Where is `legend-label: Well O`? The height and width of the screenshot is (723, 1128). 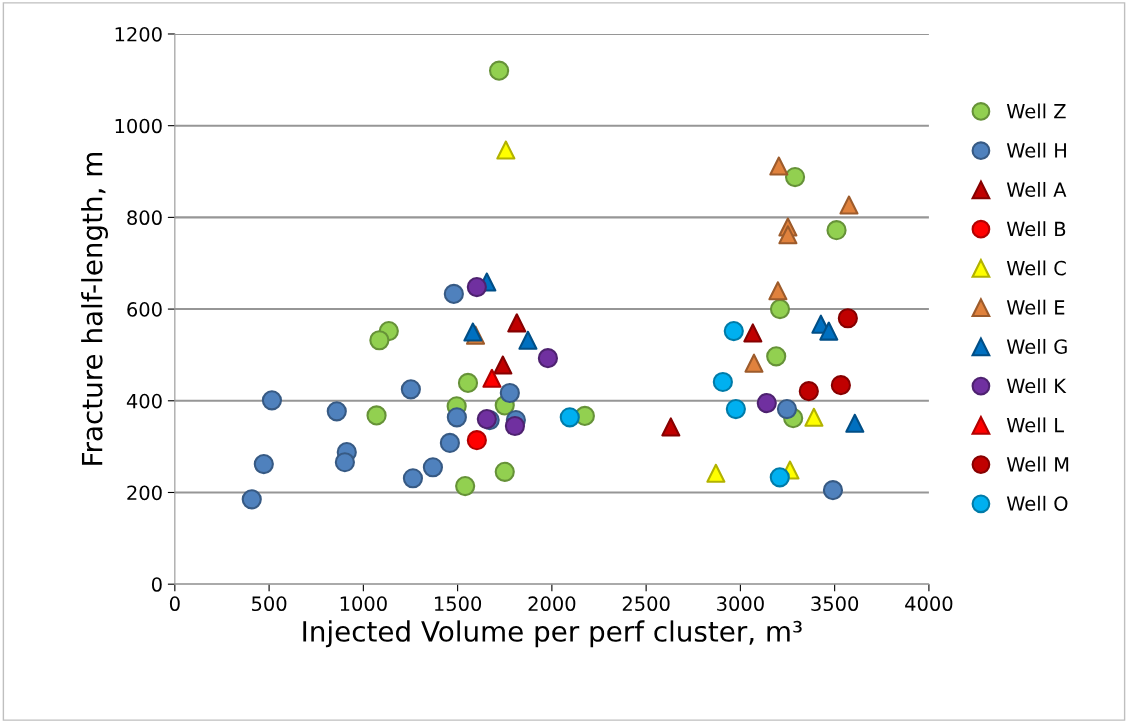
legend-label: Well O is located at coordinates (1037, 503).